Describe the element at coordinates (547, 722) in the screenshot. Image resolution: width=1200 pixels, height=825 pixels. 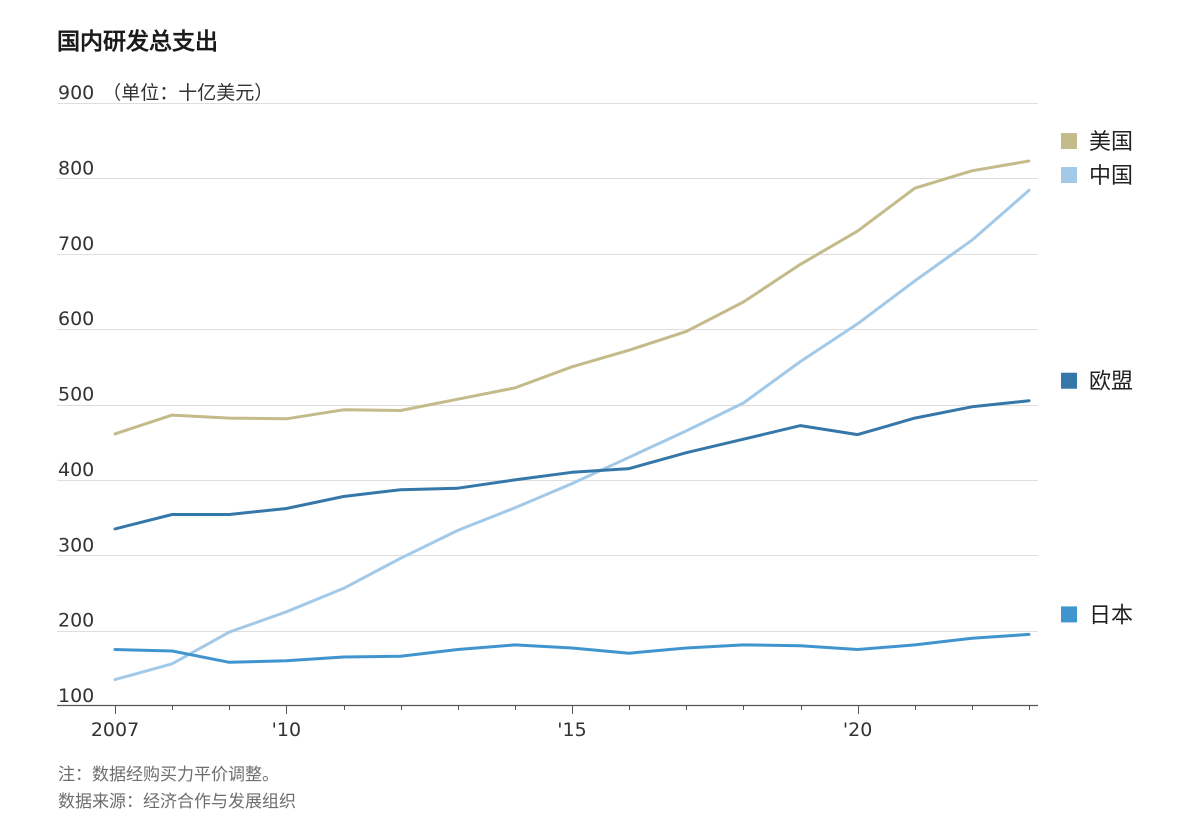
I see `x-axis: 2007 '10 '15 '20` at that location.